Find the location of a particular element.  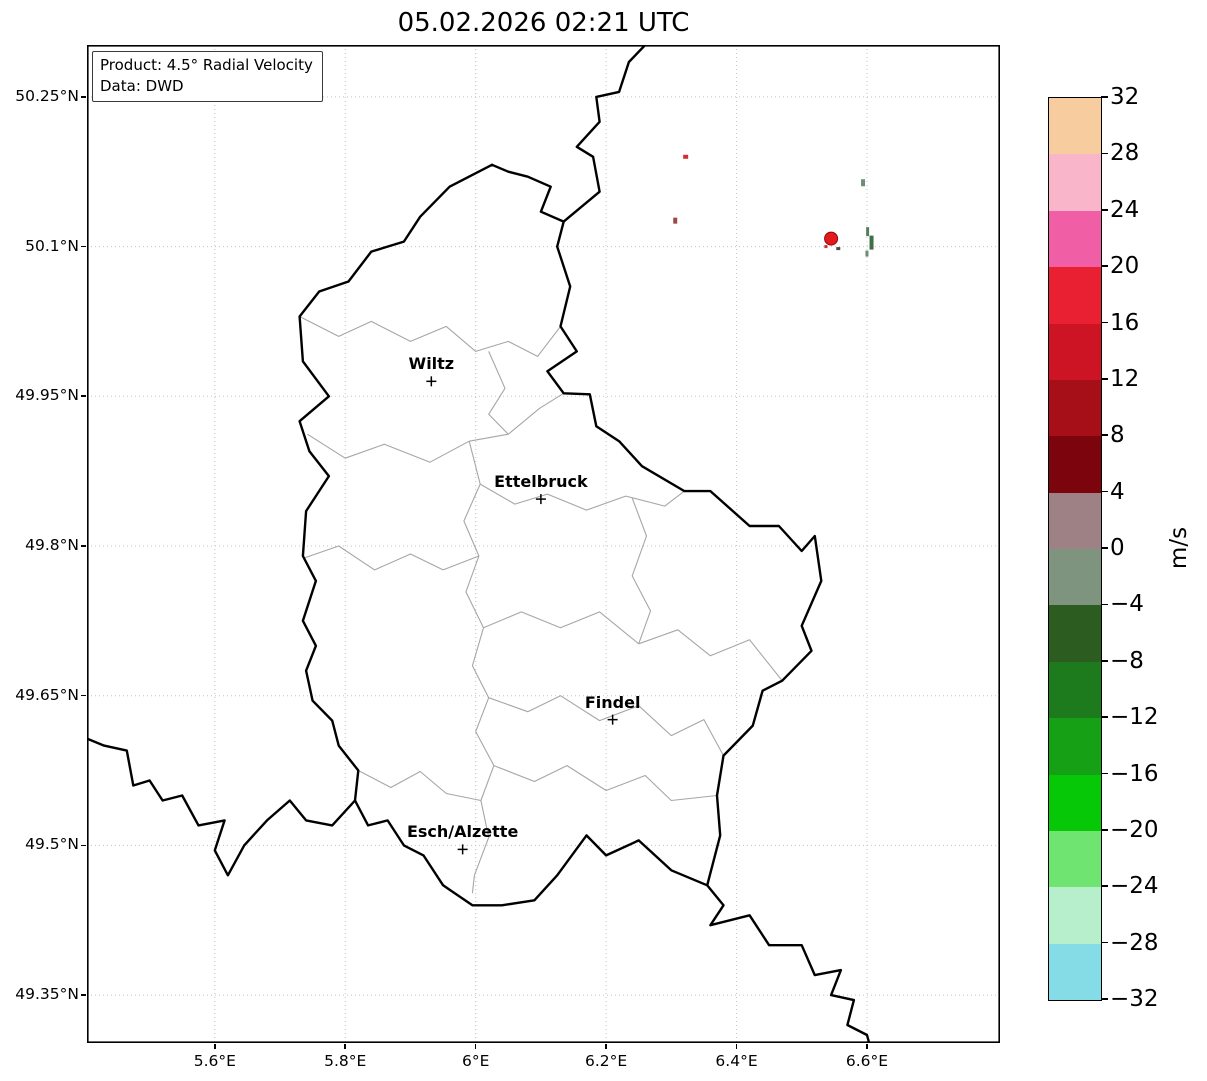

city-label: Esch/Alzette is located at coordinates (462, 832).